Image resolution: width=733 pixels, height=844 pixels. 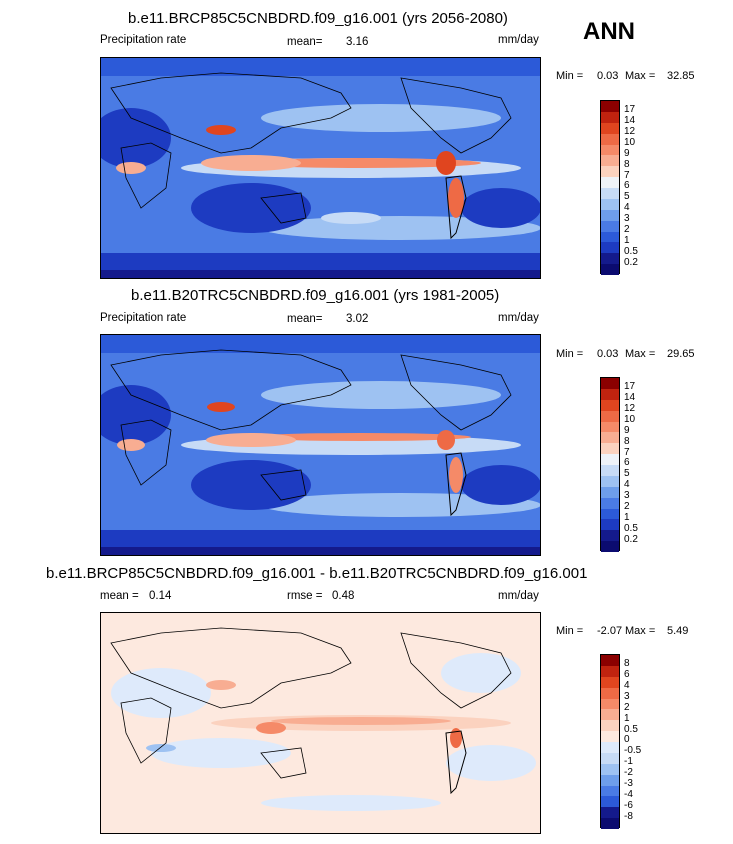 What do you see at coordinates (305, 596) in the screenshot?
I see `panel3-rmse-label: rmse =` at bounding box center [305, 596].